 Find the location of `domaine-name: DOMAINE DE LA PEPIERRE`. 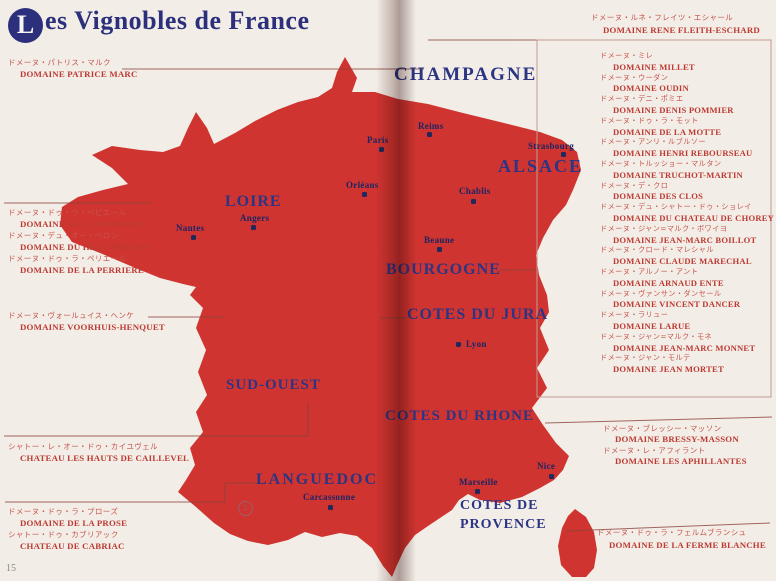

domaine-name: DOMAINE DE LA PEPIERRE is located at coordinates (81, 223).